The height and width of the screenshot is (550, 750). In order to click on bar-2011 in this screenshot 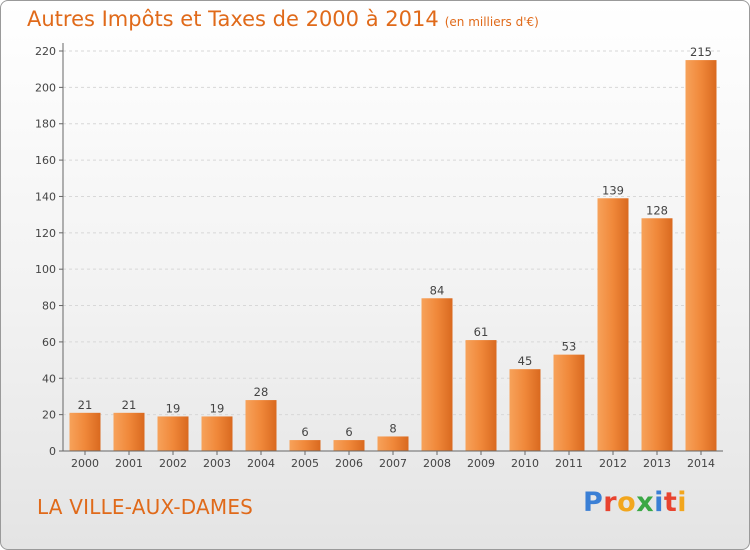, I will do `click(569, 402)`.